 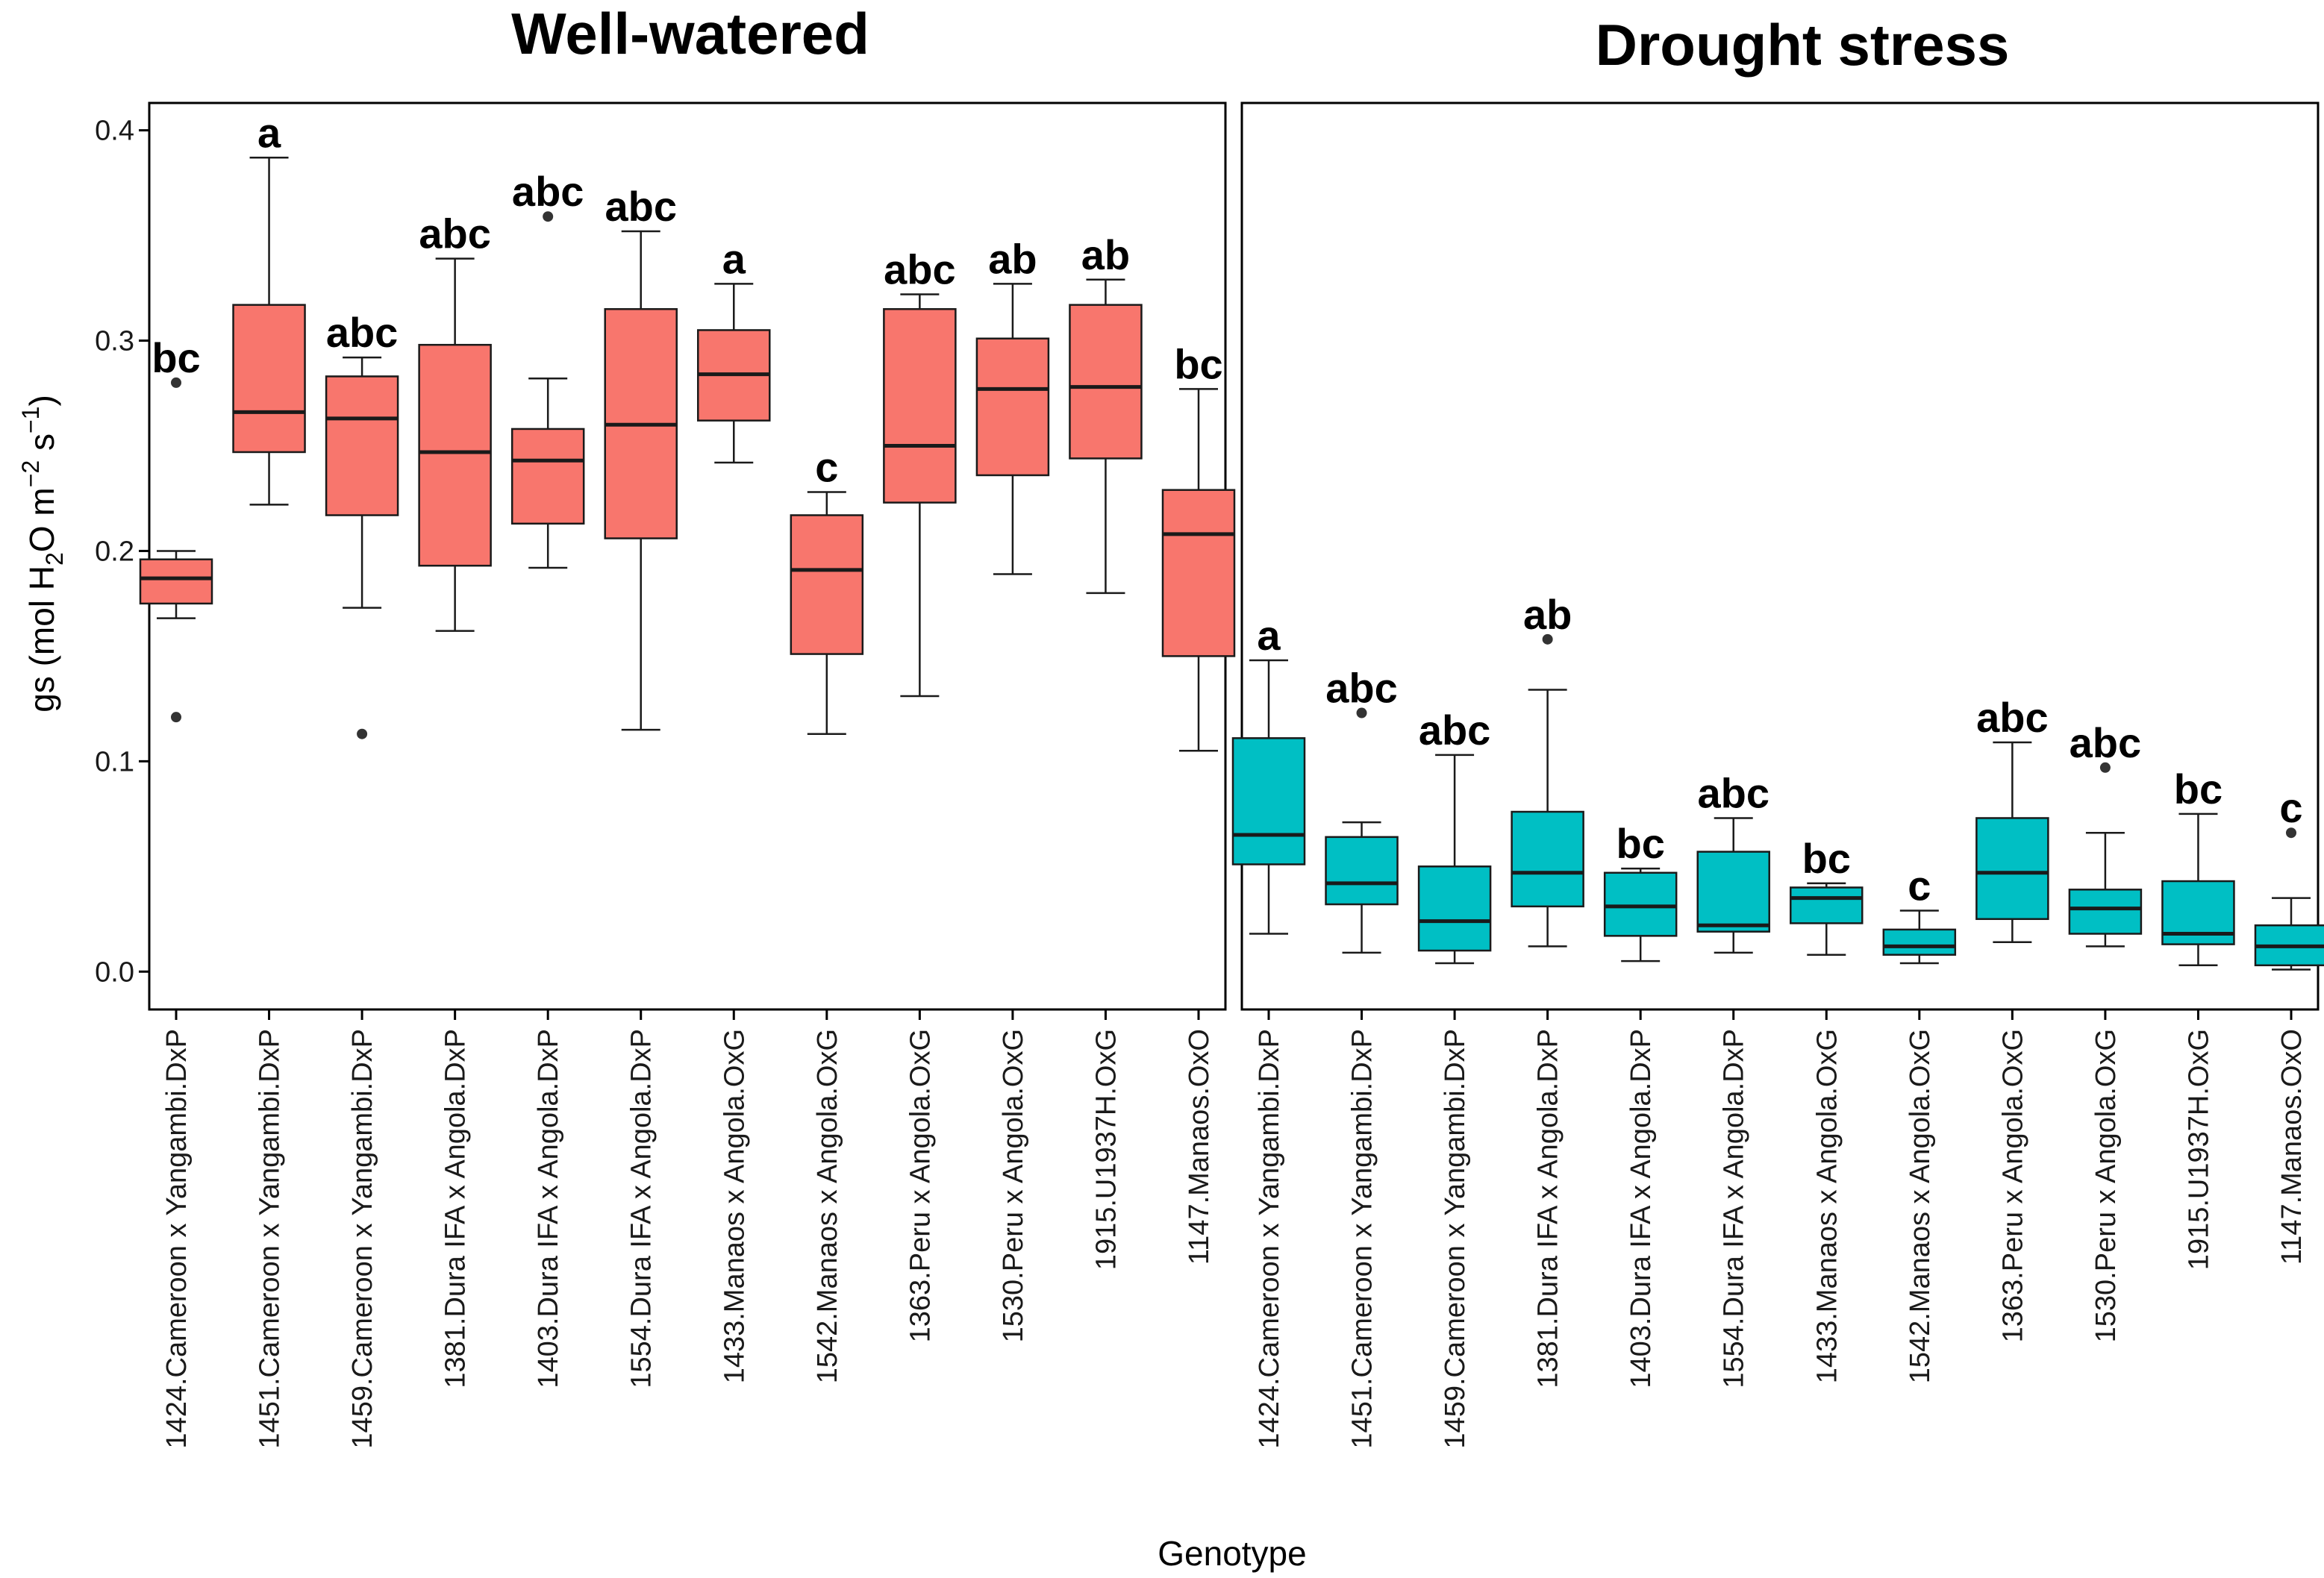 I want to click on y-tick-label: 0.0, so click(x=115, y=972).